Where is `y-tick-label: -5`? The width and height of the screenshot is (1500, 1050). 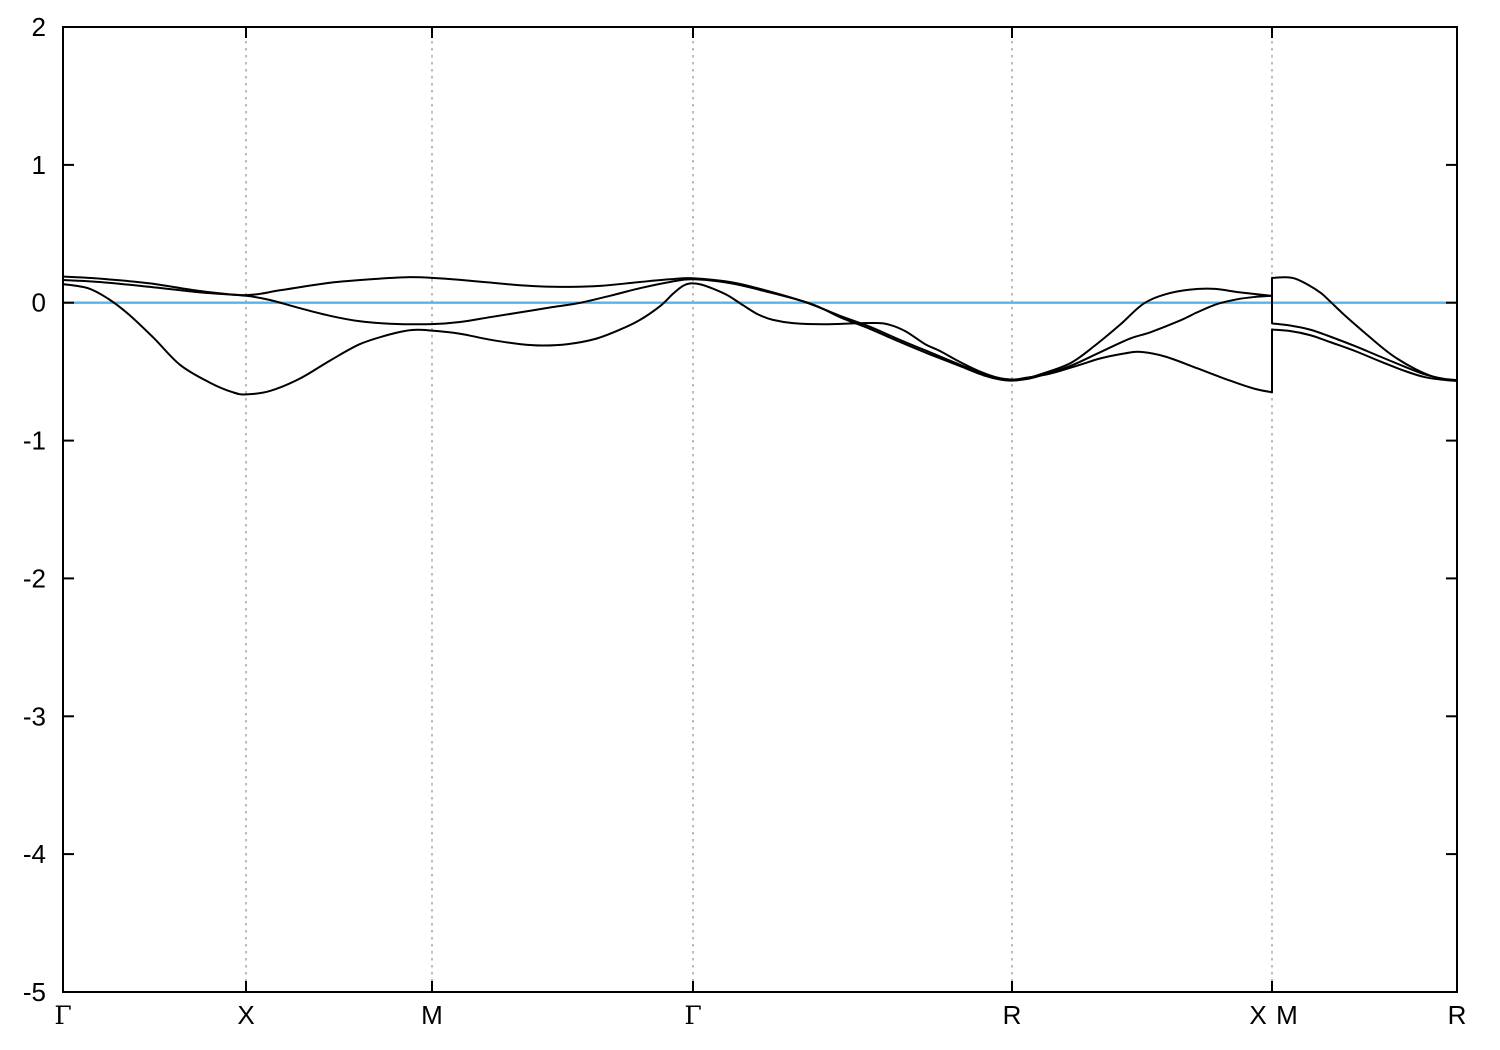
y-tick-label: -5 is located at coordinates (34, 992).